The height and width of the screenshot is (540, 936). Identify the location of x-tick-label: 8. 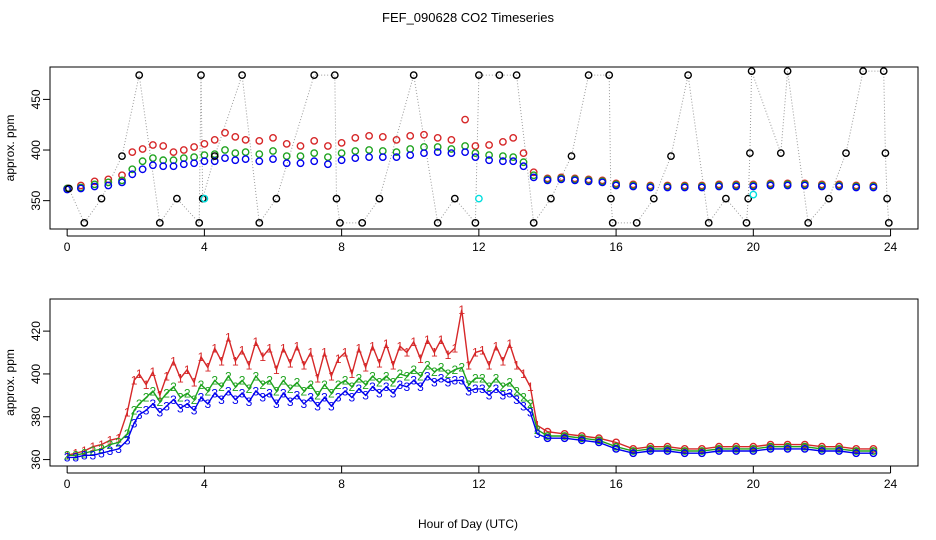
(341, 484).